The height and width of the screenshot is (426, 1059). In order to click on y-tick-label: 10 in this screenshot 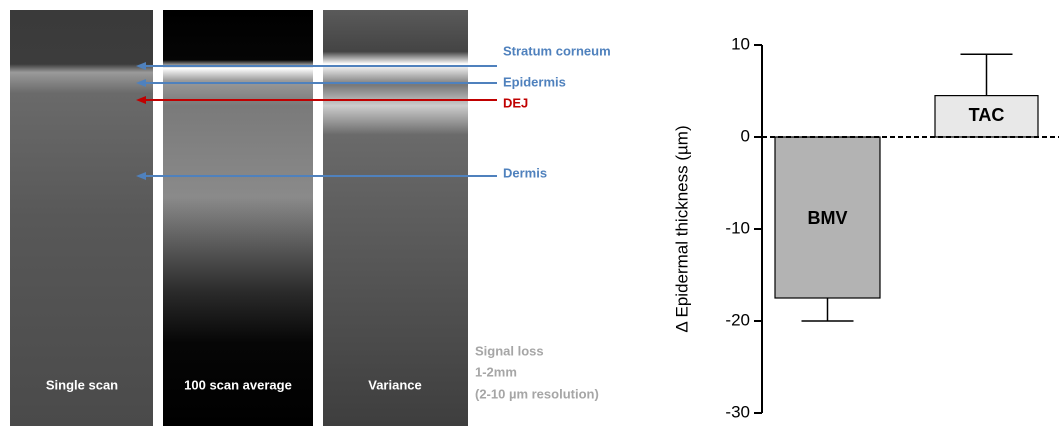, I will do `click(740, 43)`.